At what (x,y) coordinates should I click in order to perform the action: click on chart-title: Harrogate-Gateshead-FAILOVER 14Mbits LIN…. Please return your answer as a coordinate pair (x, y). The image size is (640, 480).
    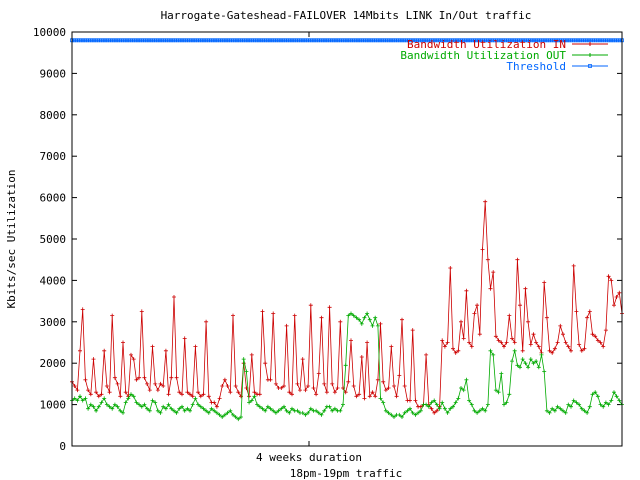
    Looking at the image, I should click on (346, 15).